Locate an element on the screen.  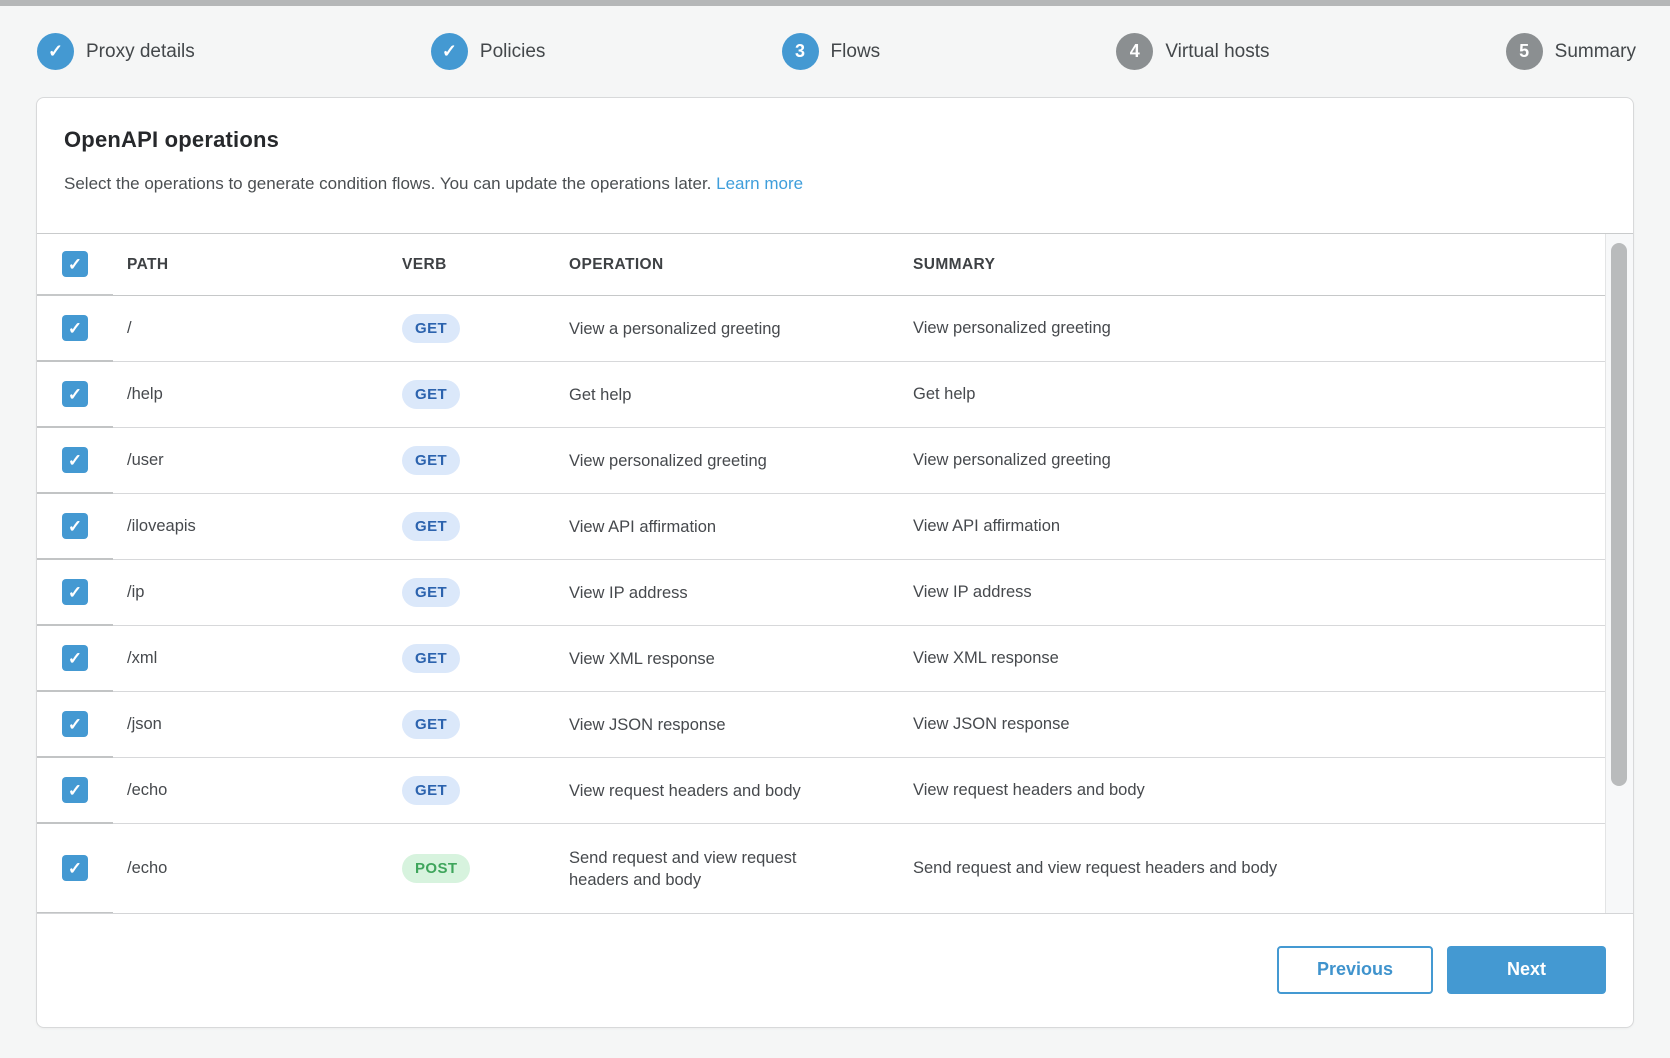
step-virtual-hosts: 4 Virtual hosts is located at coordinates (1193, 51).